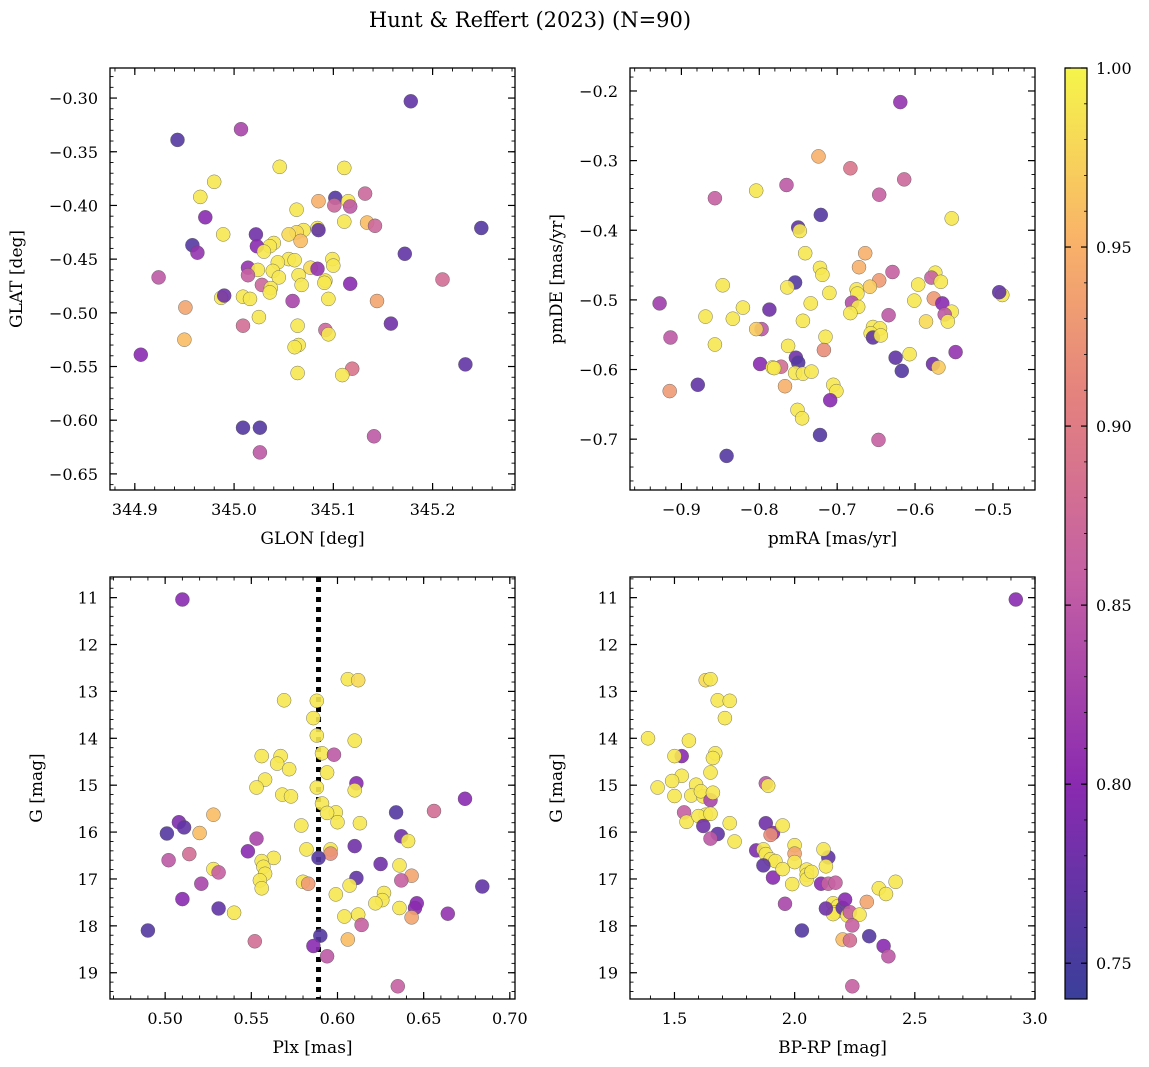  I want to click on colorbar-tick-label: 0.85, so click(1114, 605).